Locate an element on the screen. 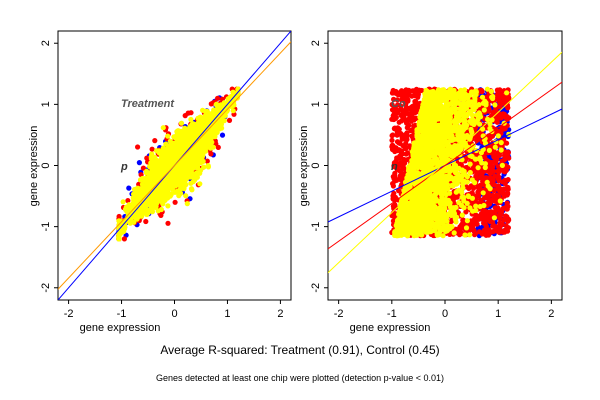  x-tick-label: 0 is located at coordinates (174, 314).